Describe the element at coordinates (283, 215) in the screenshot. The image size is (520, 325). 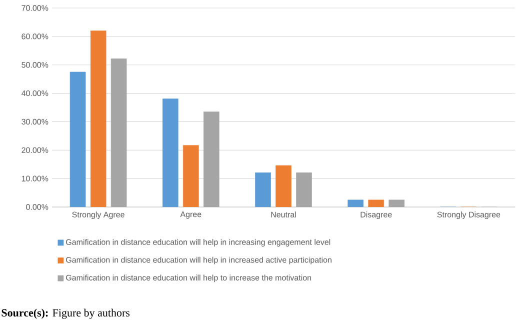
I see `x-tick-label: Neutral` at that location.